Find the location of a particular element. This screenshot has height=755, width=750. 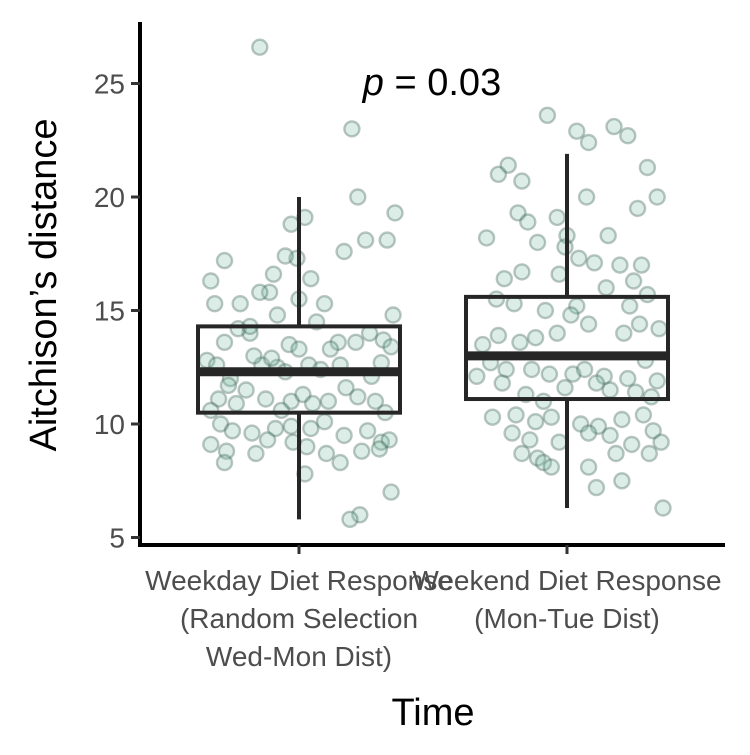

y-tick-label: 5 is located at coordinates (117, 538).